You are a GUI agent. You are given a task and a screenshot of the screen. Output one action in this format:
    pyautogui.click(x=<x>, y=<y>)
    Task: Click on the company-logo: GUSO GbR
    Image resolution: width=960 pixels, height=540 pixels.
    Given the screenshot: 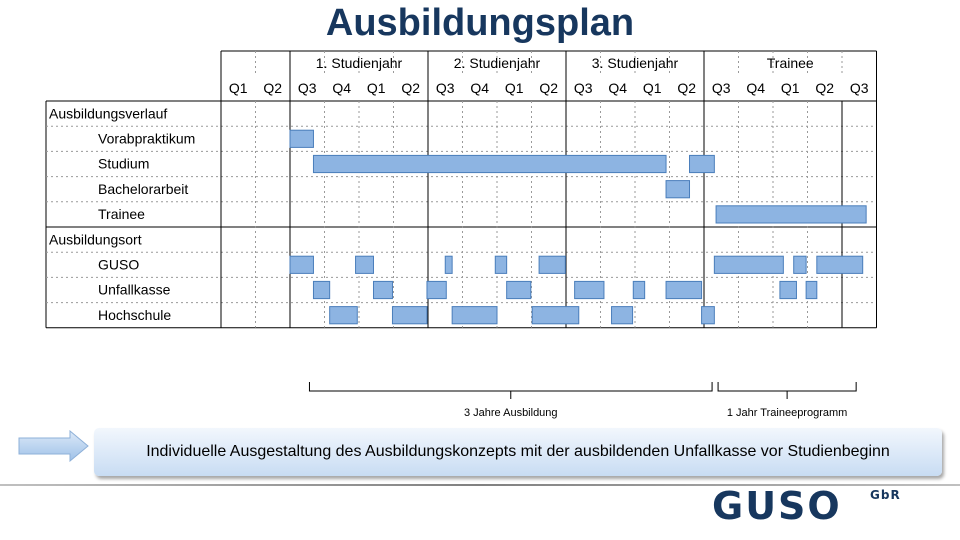 What is the action you would take?
    pyautogui.click(x=806, y=506)
    